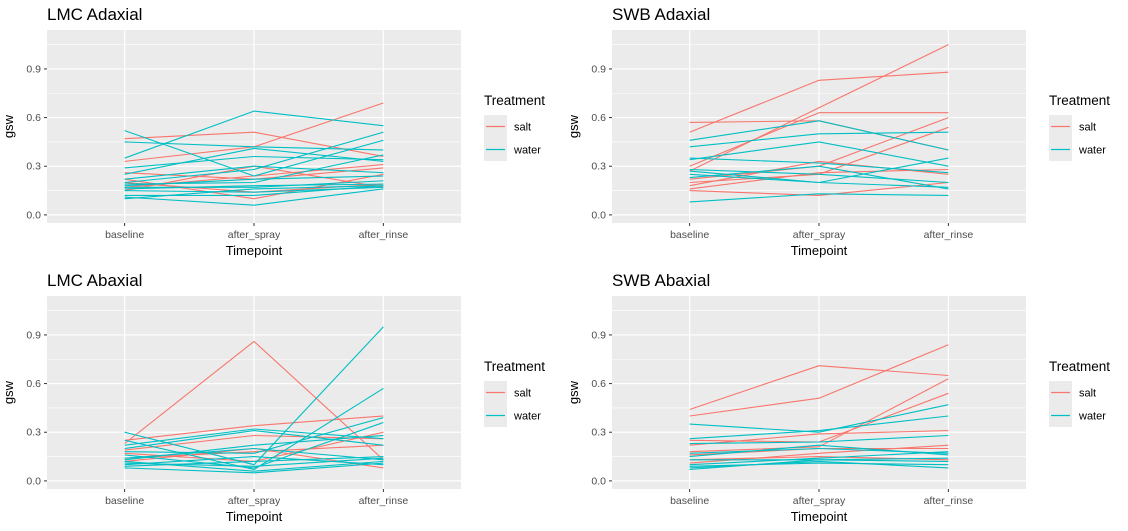 The image size is (1128, 531). What do you see at coordinates (661, 280) in the screenshot?
I see `panel-title: SWB Abaxial` at bounding box center [661, 280].